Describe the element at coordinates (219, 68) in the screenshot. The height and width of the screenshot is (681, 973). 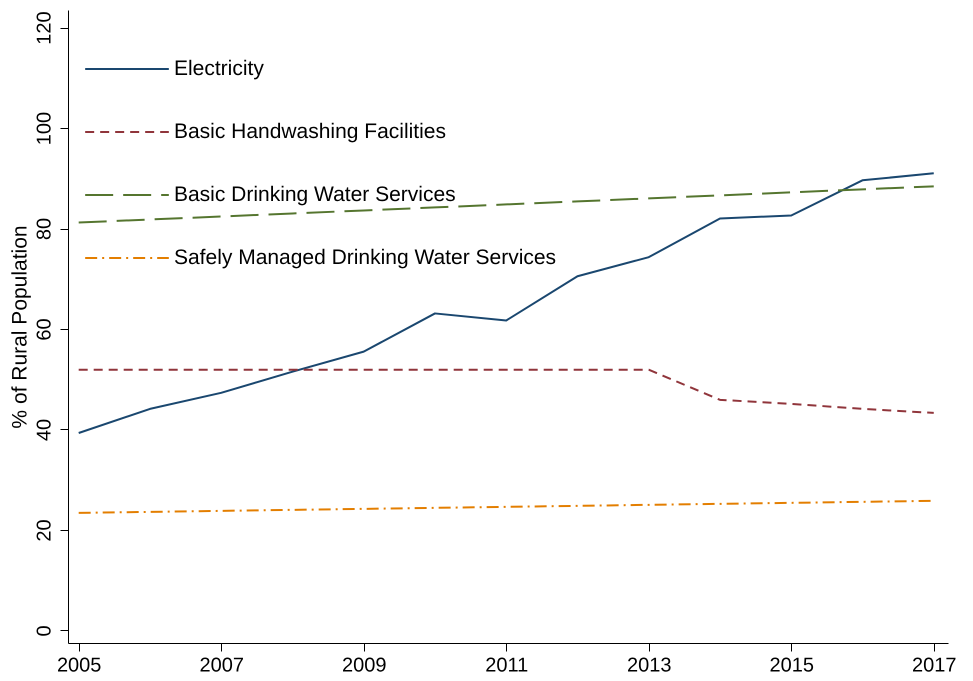
I see `legend-label: Electricity` at that location.